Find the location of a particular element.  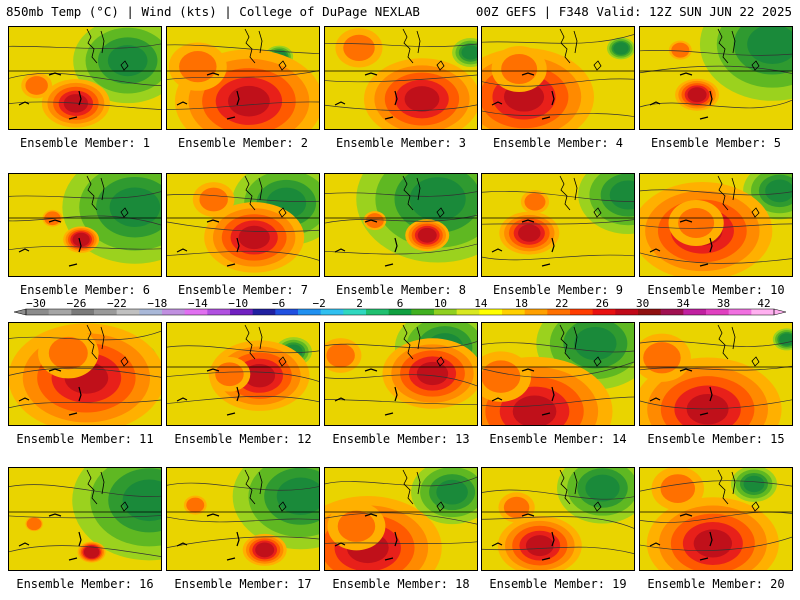

ensemble-member-20-map is located at coordinates (716, 519).